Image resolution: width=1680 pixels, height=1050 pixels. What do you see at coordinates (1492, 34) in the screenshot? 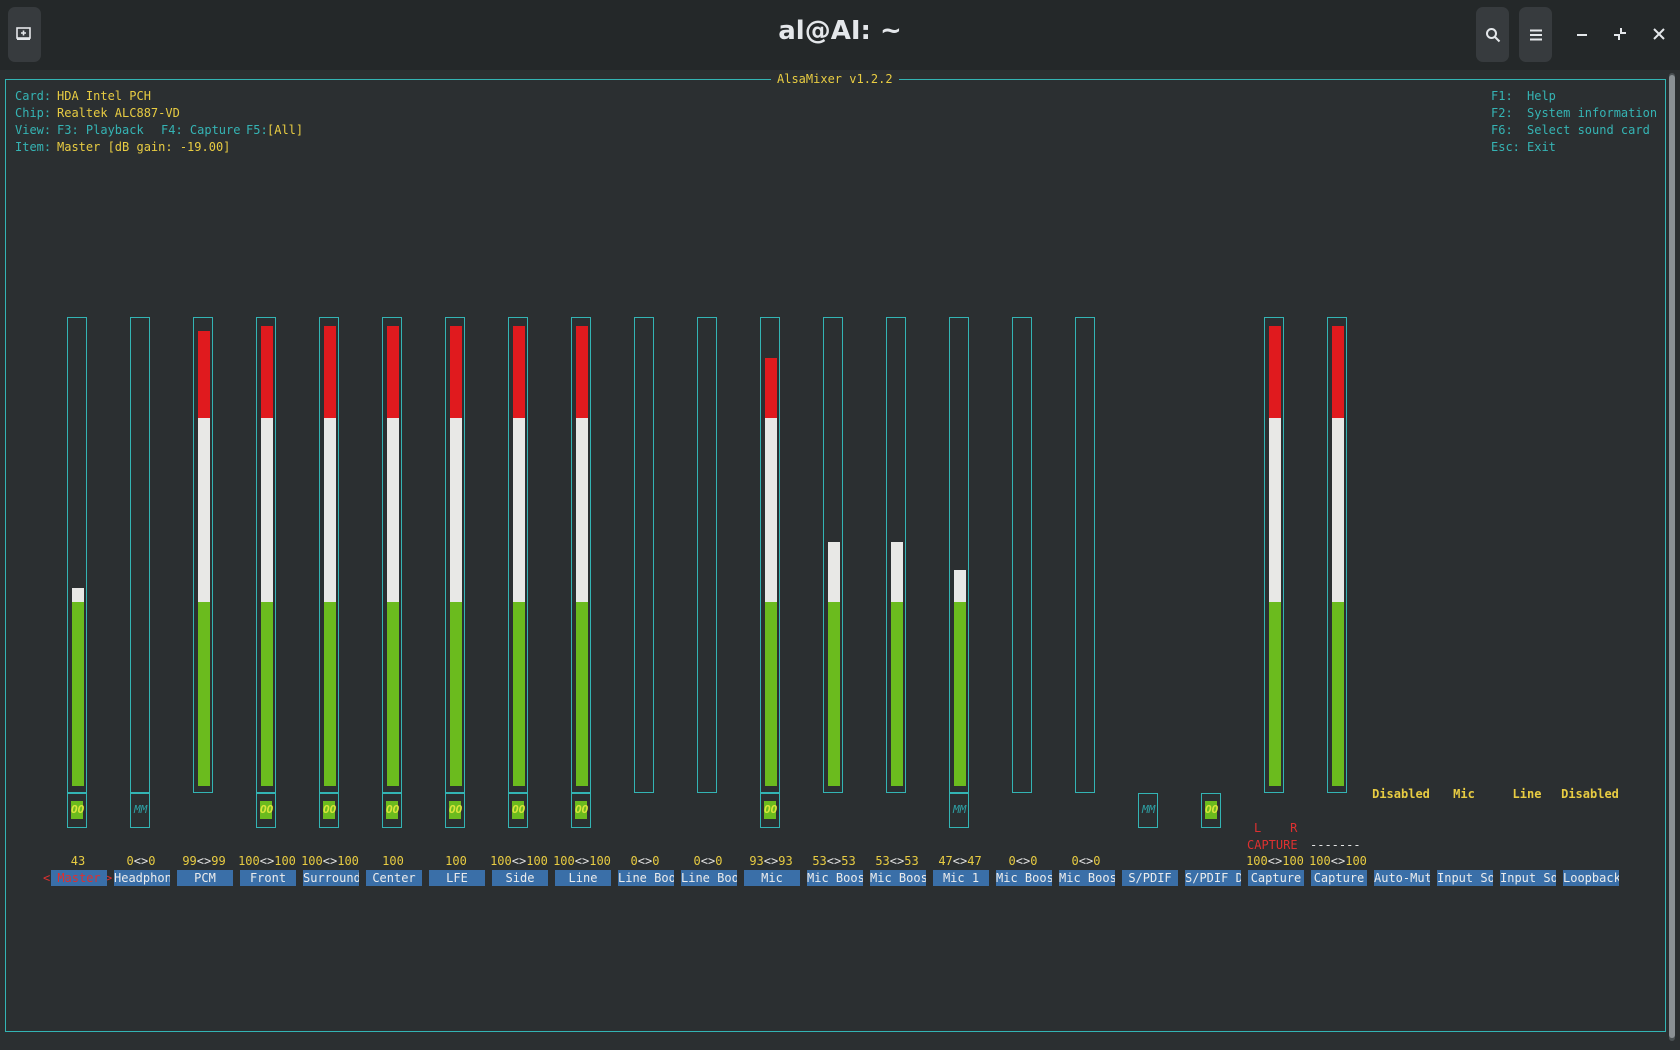
I see `search-button` at bounding box center [1492, 34].